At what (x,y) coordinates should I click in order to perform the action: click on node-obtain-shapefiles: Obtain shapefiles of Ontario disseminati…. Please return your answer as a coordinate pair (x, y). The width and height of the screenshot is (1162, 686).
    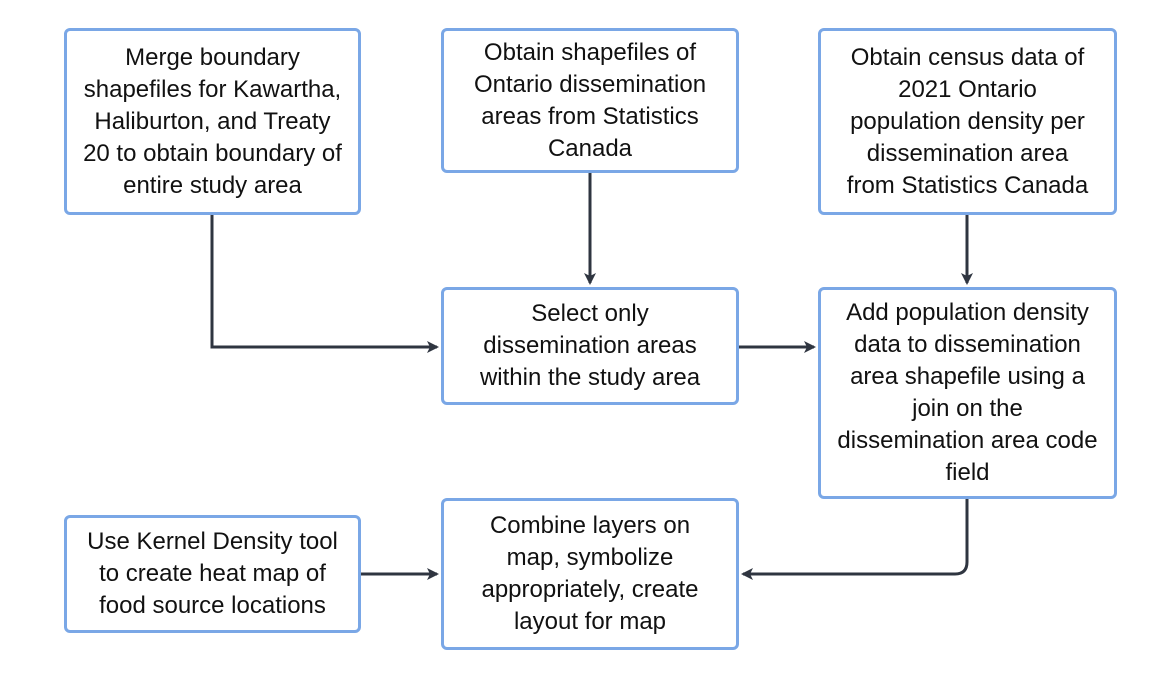
    Looking at the image, I should click on (590, 100).